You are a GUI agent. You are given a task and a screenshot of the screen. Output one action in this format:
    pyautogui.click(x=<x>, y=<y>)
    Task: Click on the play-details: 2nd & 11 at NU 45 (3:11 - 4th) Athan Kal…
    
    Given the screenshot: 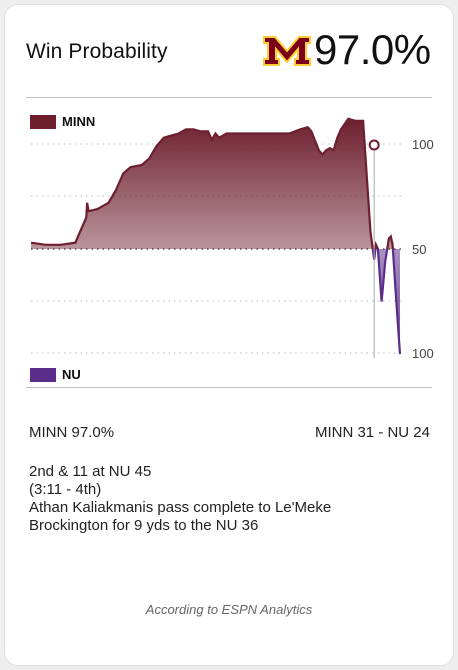 What is the action you would take?
    pyautogui.click(x=180, y=499)
    